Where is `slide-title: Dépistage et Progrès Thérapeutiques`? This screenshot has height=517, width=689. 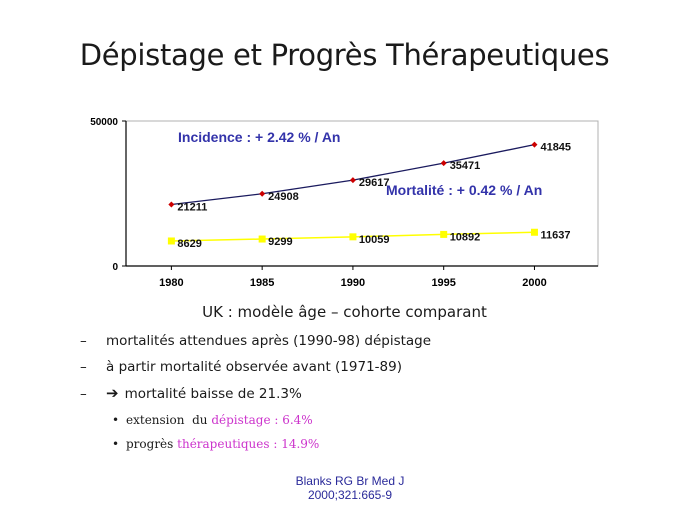 slide-title: Dépistage et Progrès Thérapeutiques is located at coordinates (344, 55).